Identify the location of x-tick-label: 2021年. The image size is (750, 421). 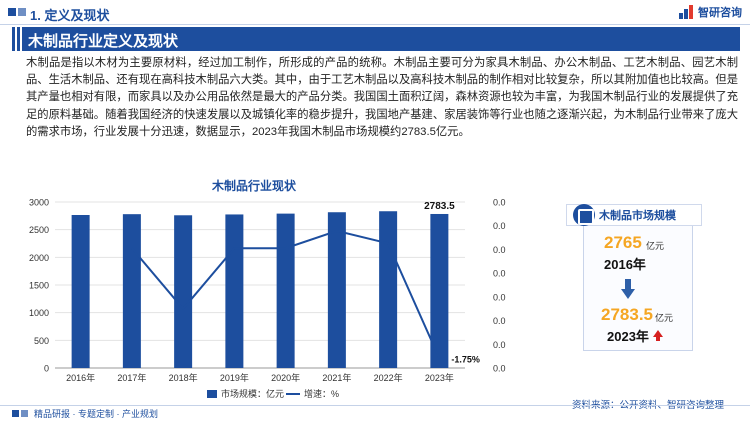
(336, 377).